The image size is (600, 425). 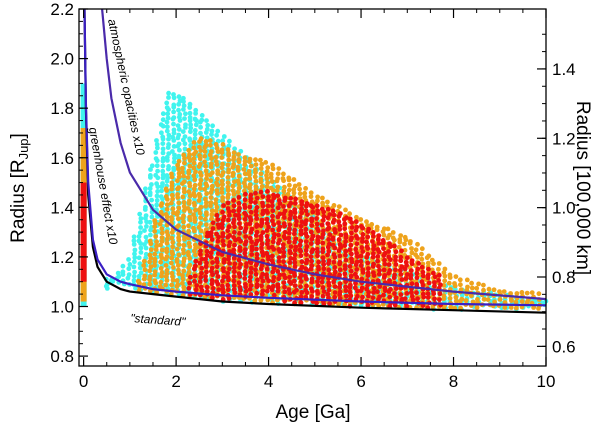 I want to click on y2-tick-label: 0.6, so click(x=564, y=346).